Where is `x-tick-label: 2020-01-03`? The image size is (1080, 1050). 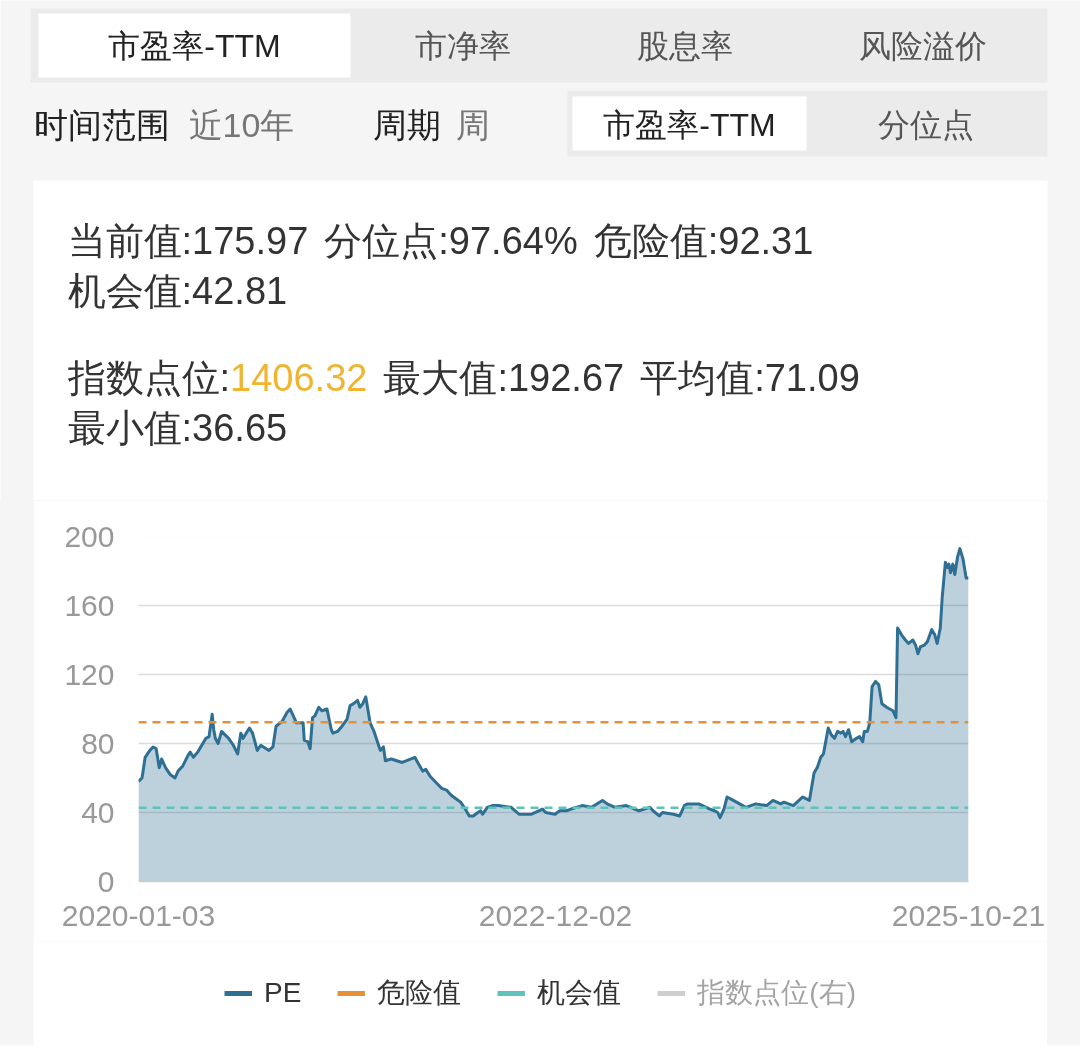
x-tick-label: 2020-01-03 is located at coordinates (138, 915).